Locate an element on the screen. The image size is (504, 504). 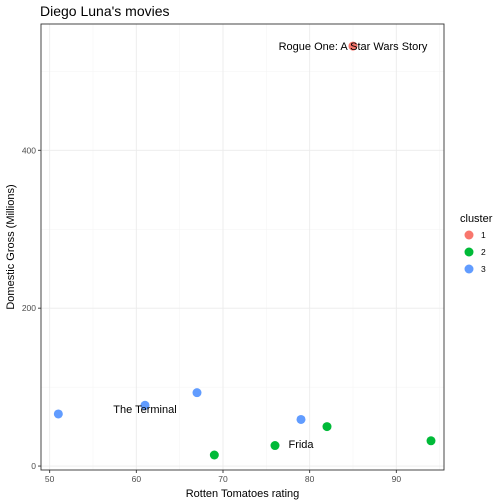
x-tick-label: 50 is located at coordinates (50, 479).